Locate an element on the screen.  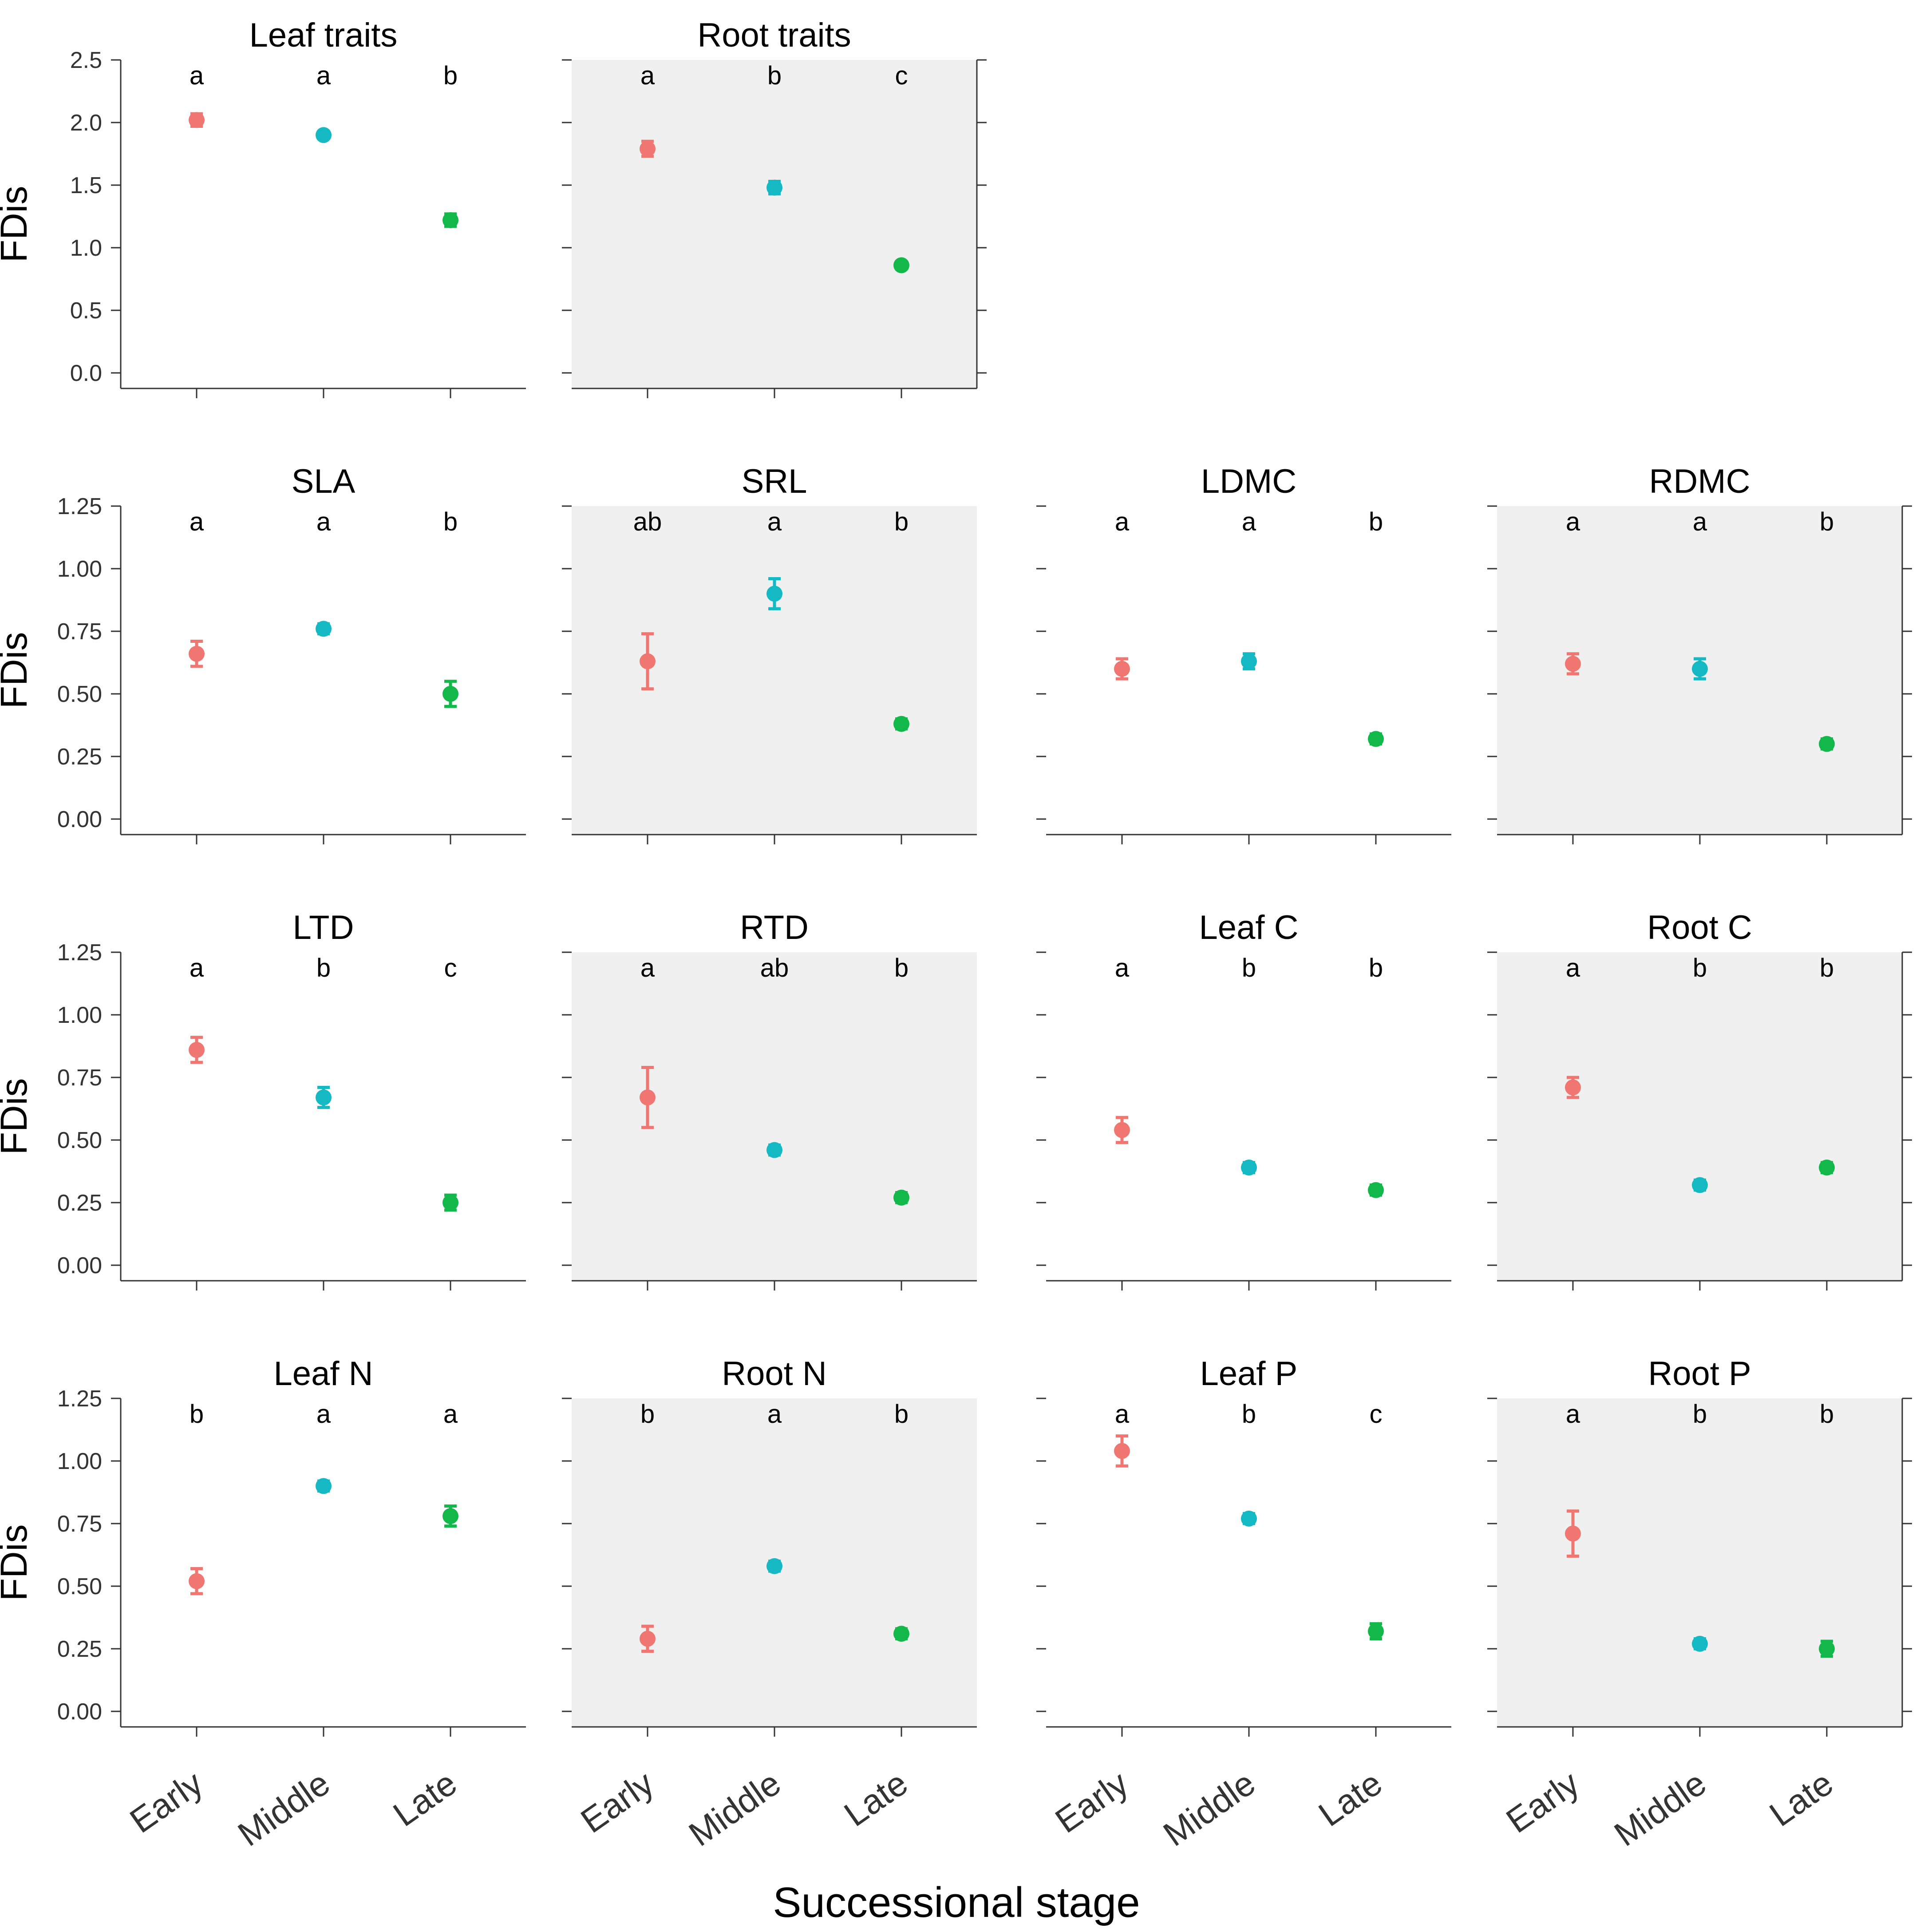
panel-root-traits: Root traits a b c is located at coordinates (774, 207).